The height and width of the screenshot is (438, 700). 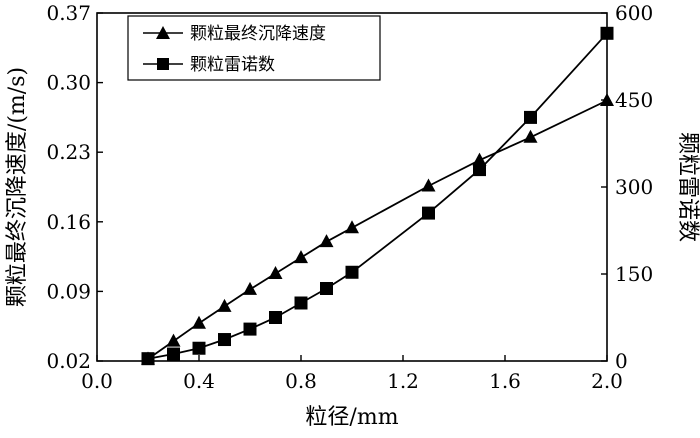 I want to click on left-y-axis: 0.02 0.09 0.16 0.23 0.30 0.37, so click(x=74, y=187).